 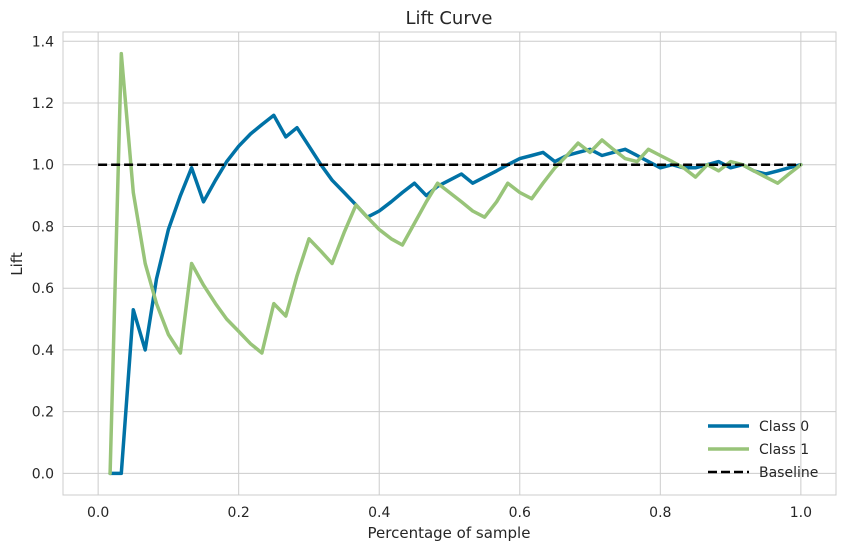 I want to click on x-tick-label: 0.8, so click(x=660, y=513).